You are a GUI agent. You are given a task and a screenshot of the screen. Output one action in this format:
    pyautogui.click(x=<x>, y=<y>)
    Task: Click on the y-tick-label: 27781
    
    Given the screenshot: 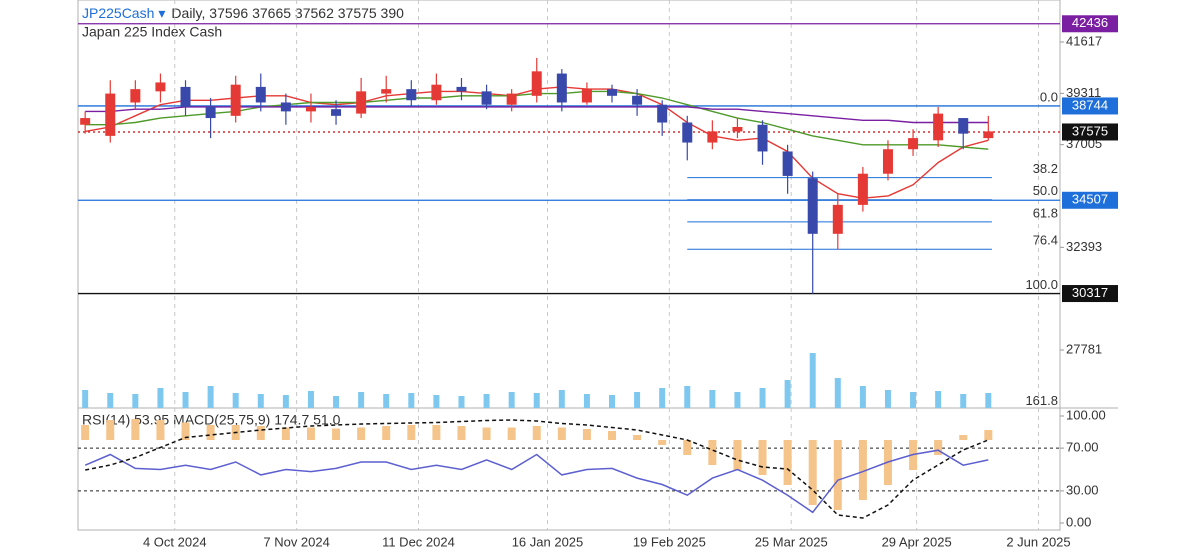 What is the action you would take?
    pyautogui.click(x=1084, y=348)
    